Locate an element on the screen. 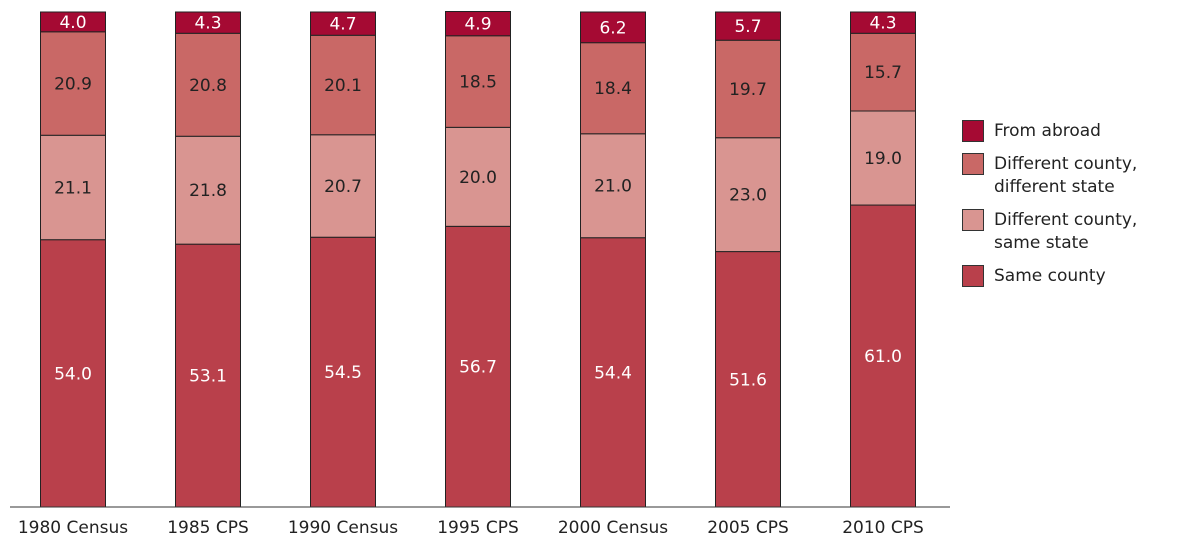 This screenshot has height=542, width=1177. value-label: 54.4 is located at coordinates (613, 373).